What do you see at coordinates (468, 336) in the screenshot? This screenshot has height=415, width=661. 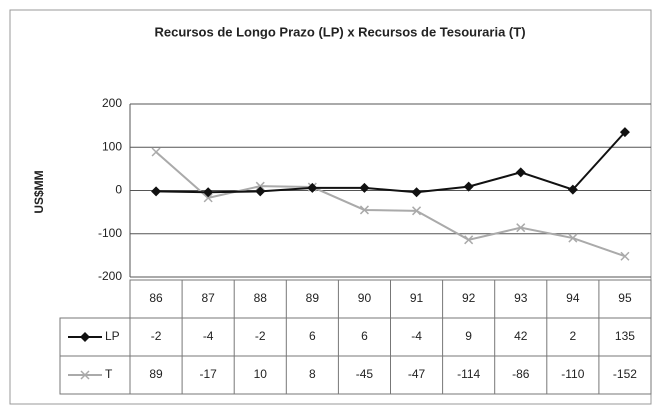 I see `table-value: 9` at bounding box center [468, 336].